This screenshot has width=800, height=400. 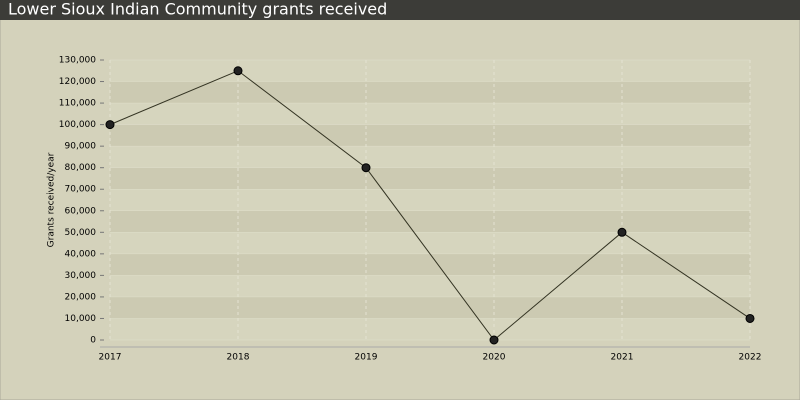 I want to click on title-bar, so click(x=400, y=10).